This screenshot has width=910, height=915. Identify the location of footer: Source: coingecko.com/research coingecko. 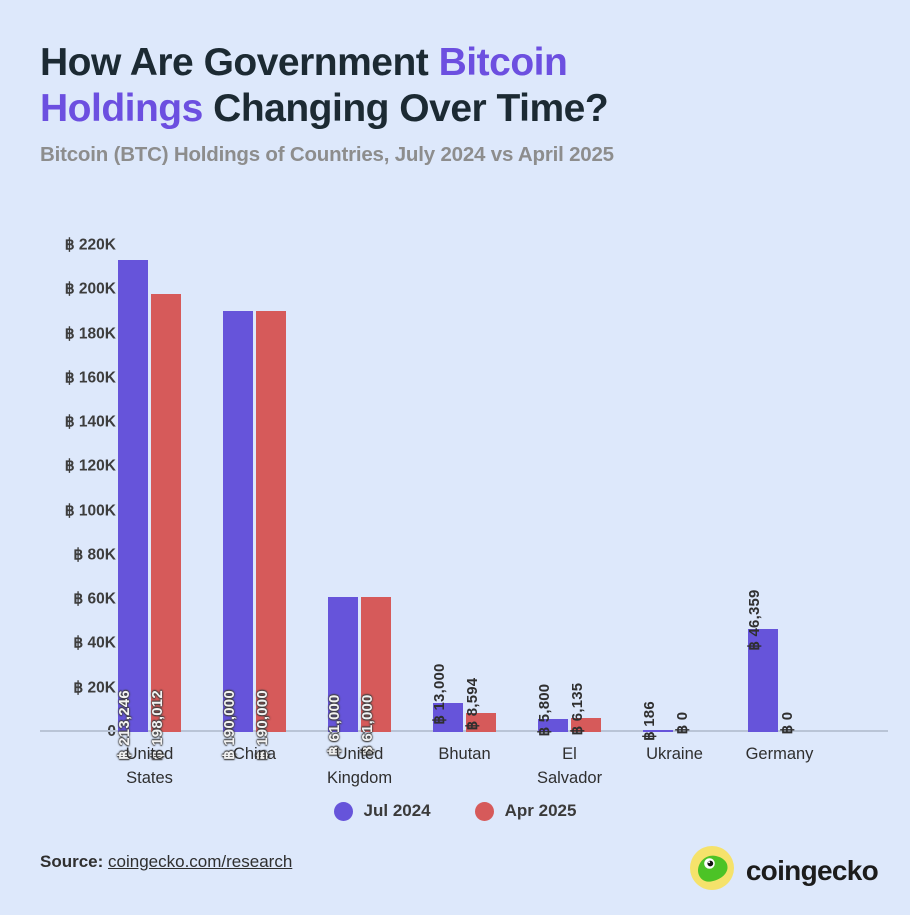
(455, 875).